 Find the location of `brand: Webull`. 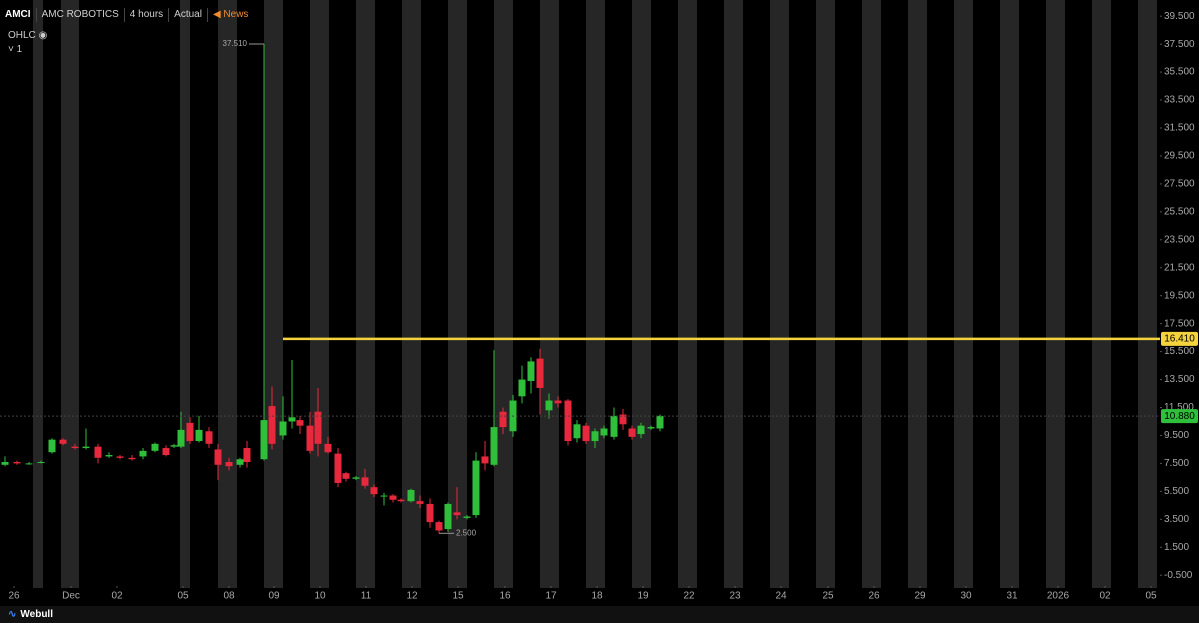

brand: Webull is located at coordinates (36, 614).